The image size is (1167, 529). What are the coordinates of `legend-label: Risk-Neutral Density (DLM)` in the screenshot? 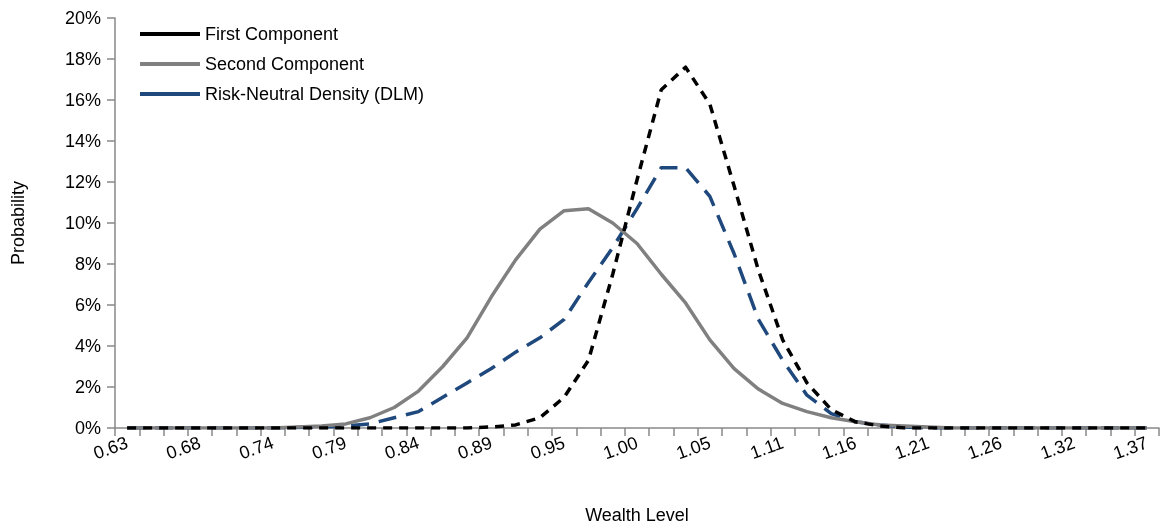 It's located at (315, 94).